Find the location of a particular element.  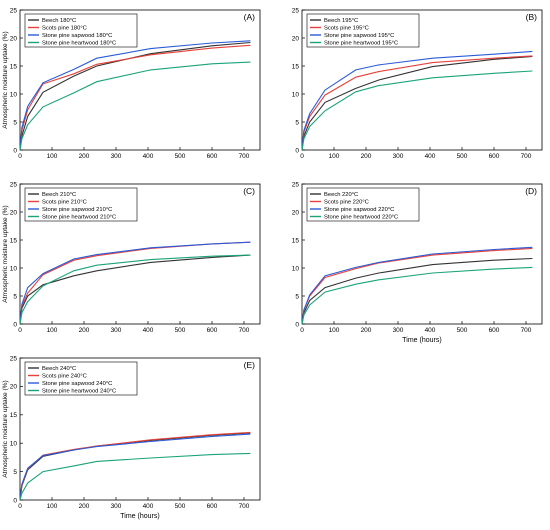

legend-entry-1: Beech 240°C is located at coordinates (59, 369).